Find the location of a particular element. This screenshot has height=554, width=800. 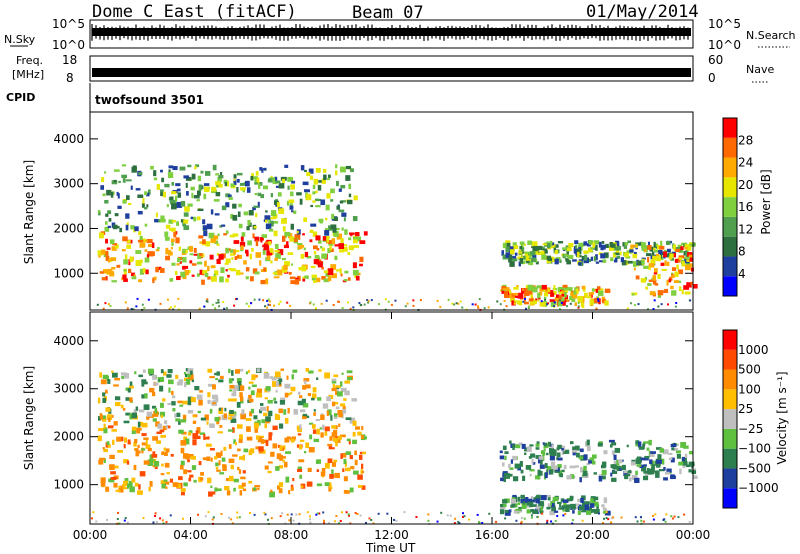

nsearch-label: N.Search is located at coordinates (771, 35).